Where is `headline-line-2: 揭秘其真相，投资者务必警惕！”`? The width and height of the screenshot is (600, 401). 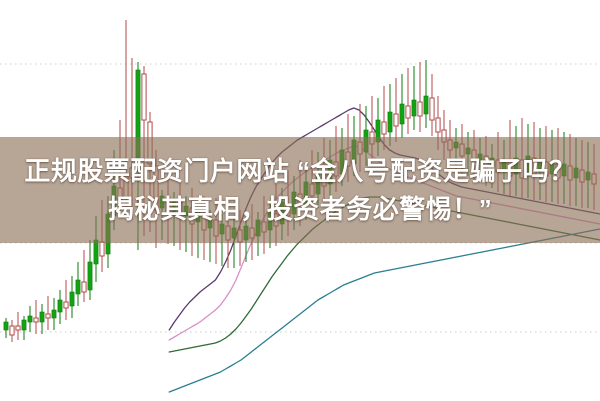
headline-line-2: 揭秘其真相，投资者务必警惕！” is located at coordinates (300, 209).